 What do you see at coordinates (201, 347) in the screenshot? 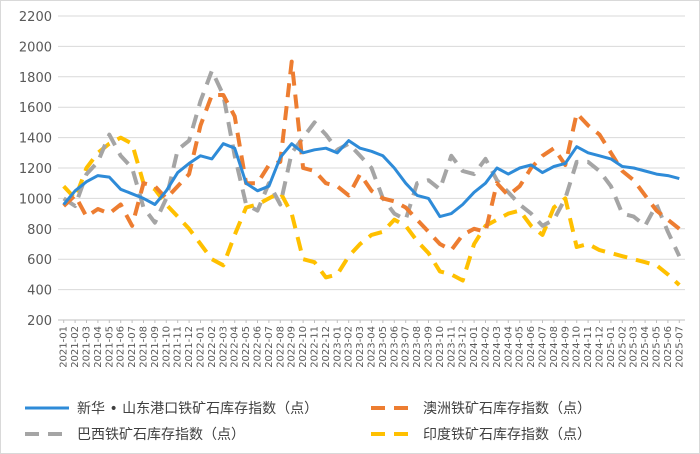
I see `x-tick-label: 2022-01` at bounding box center [201, 347].